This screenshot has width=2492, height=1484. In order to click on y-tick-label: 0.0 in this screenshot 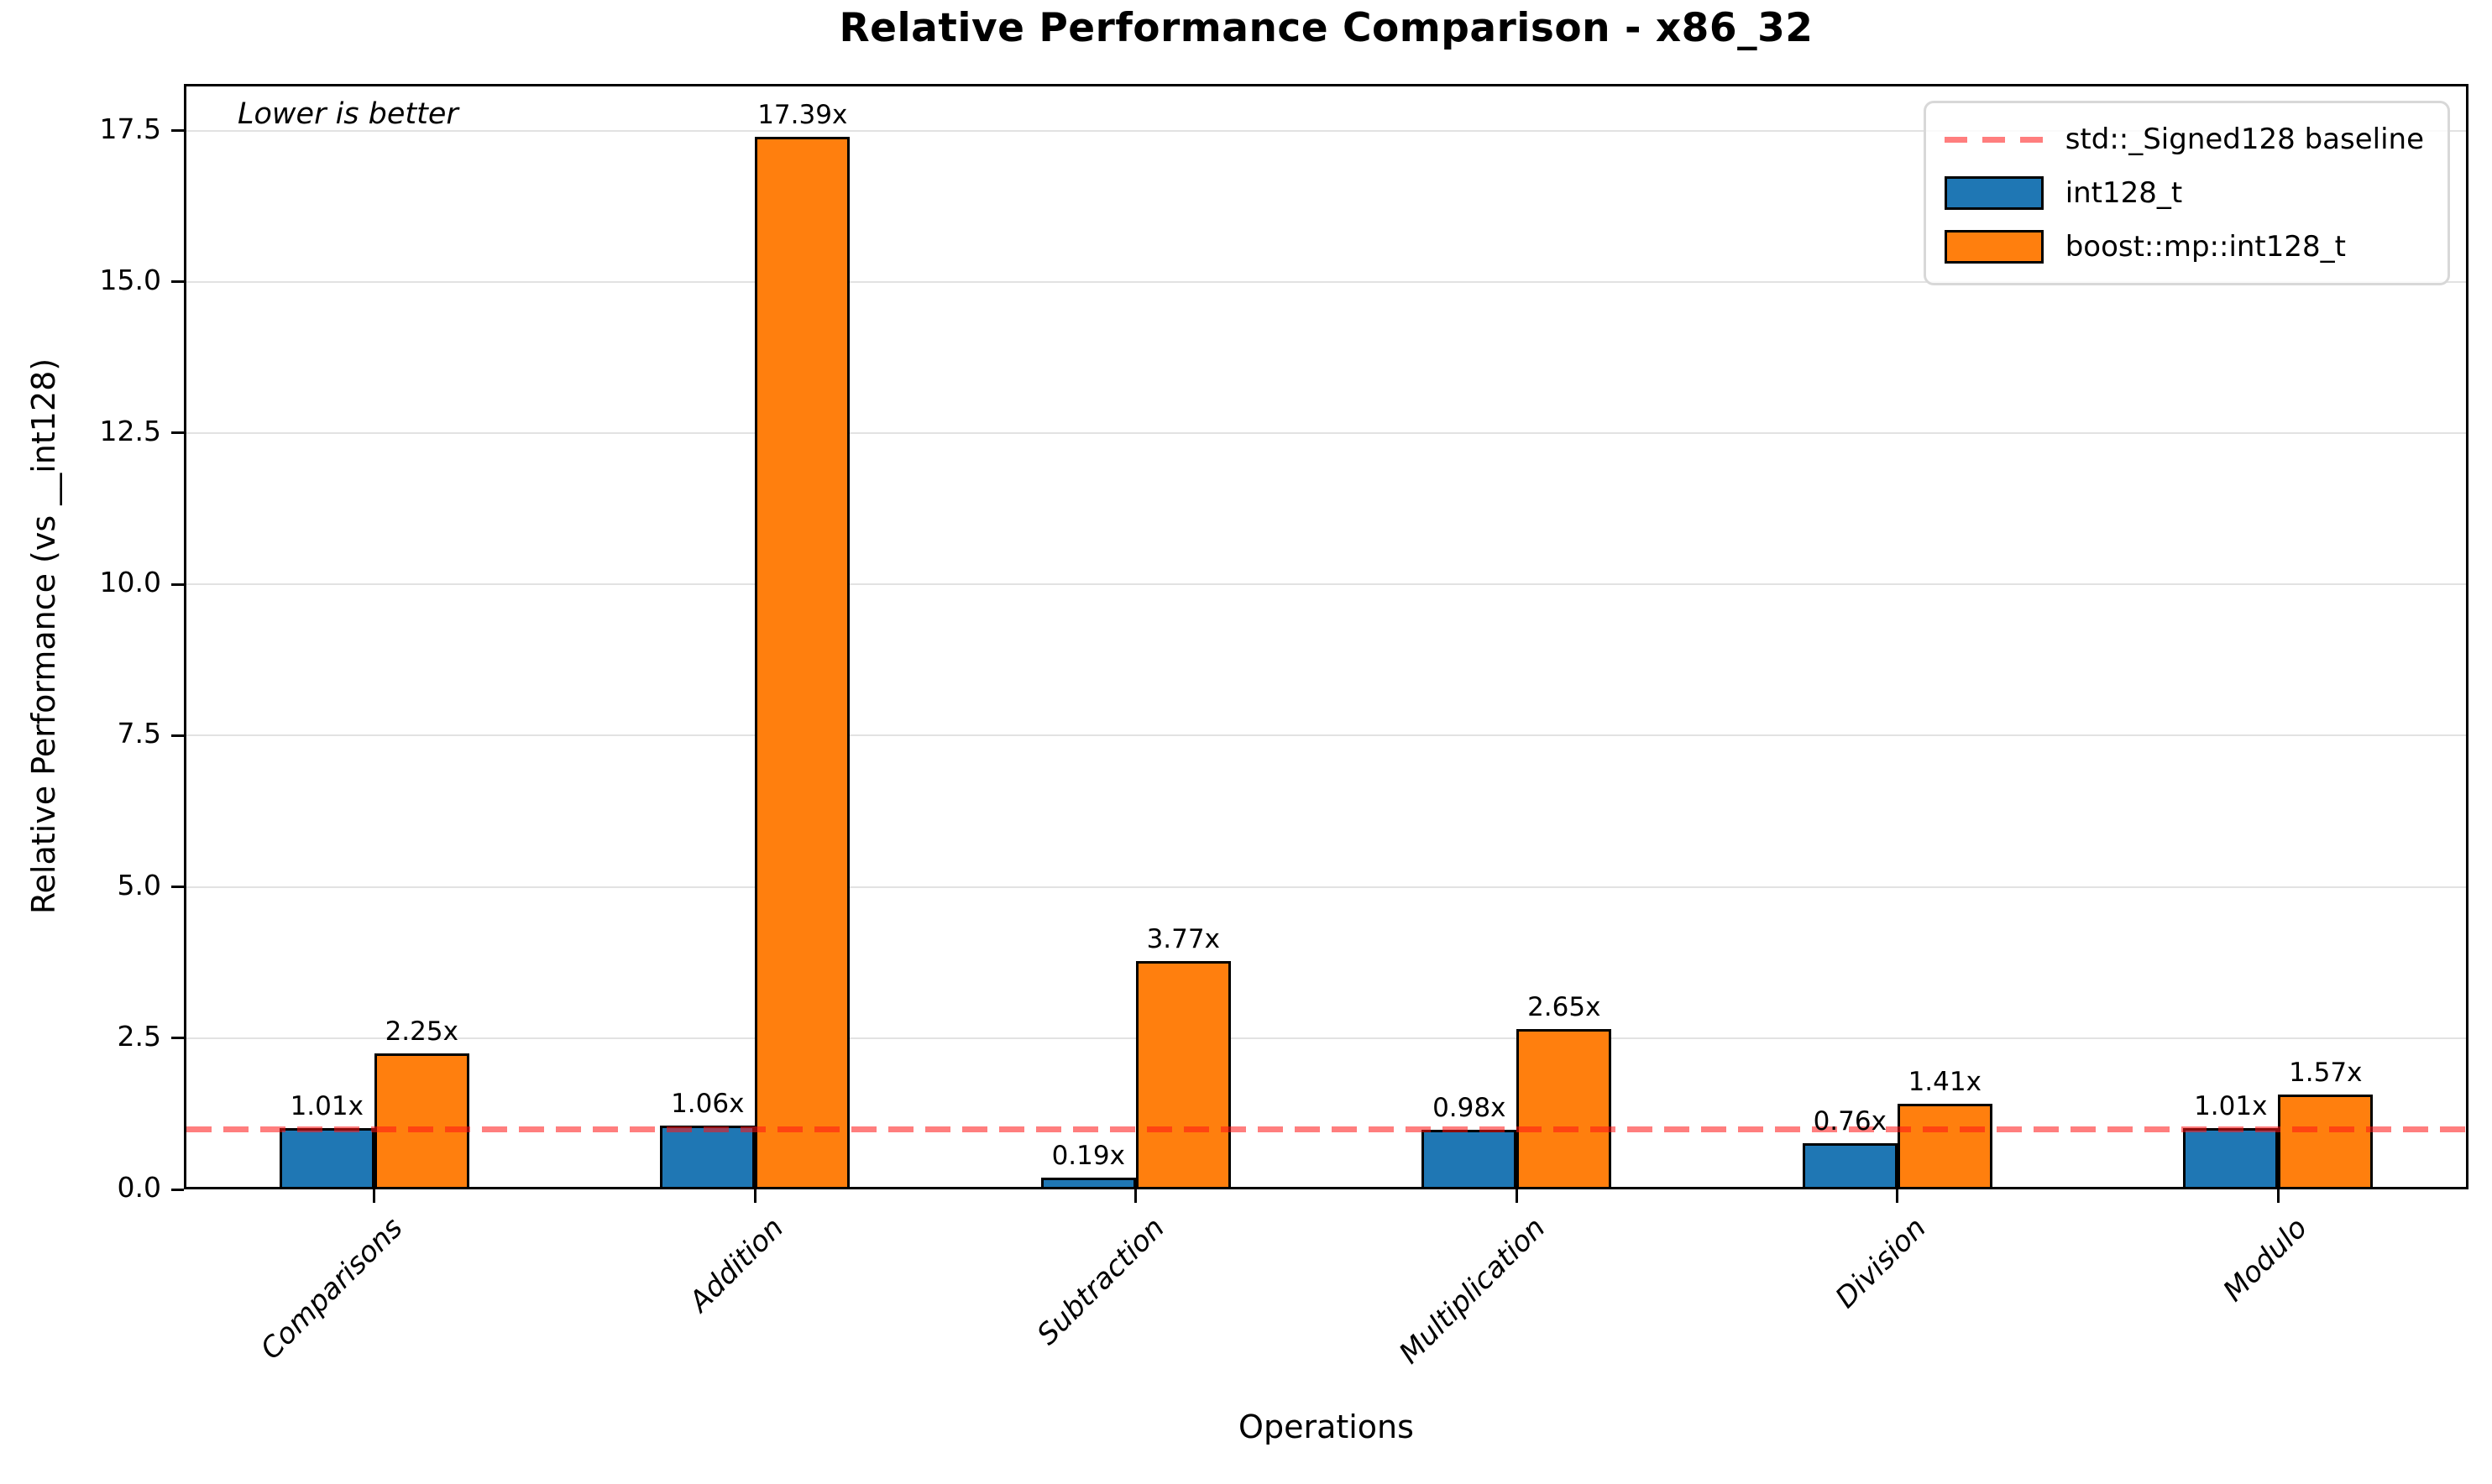, I will do `click(139, 1187)`.